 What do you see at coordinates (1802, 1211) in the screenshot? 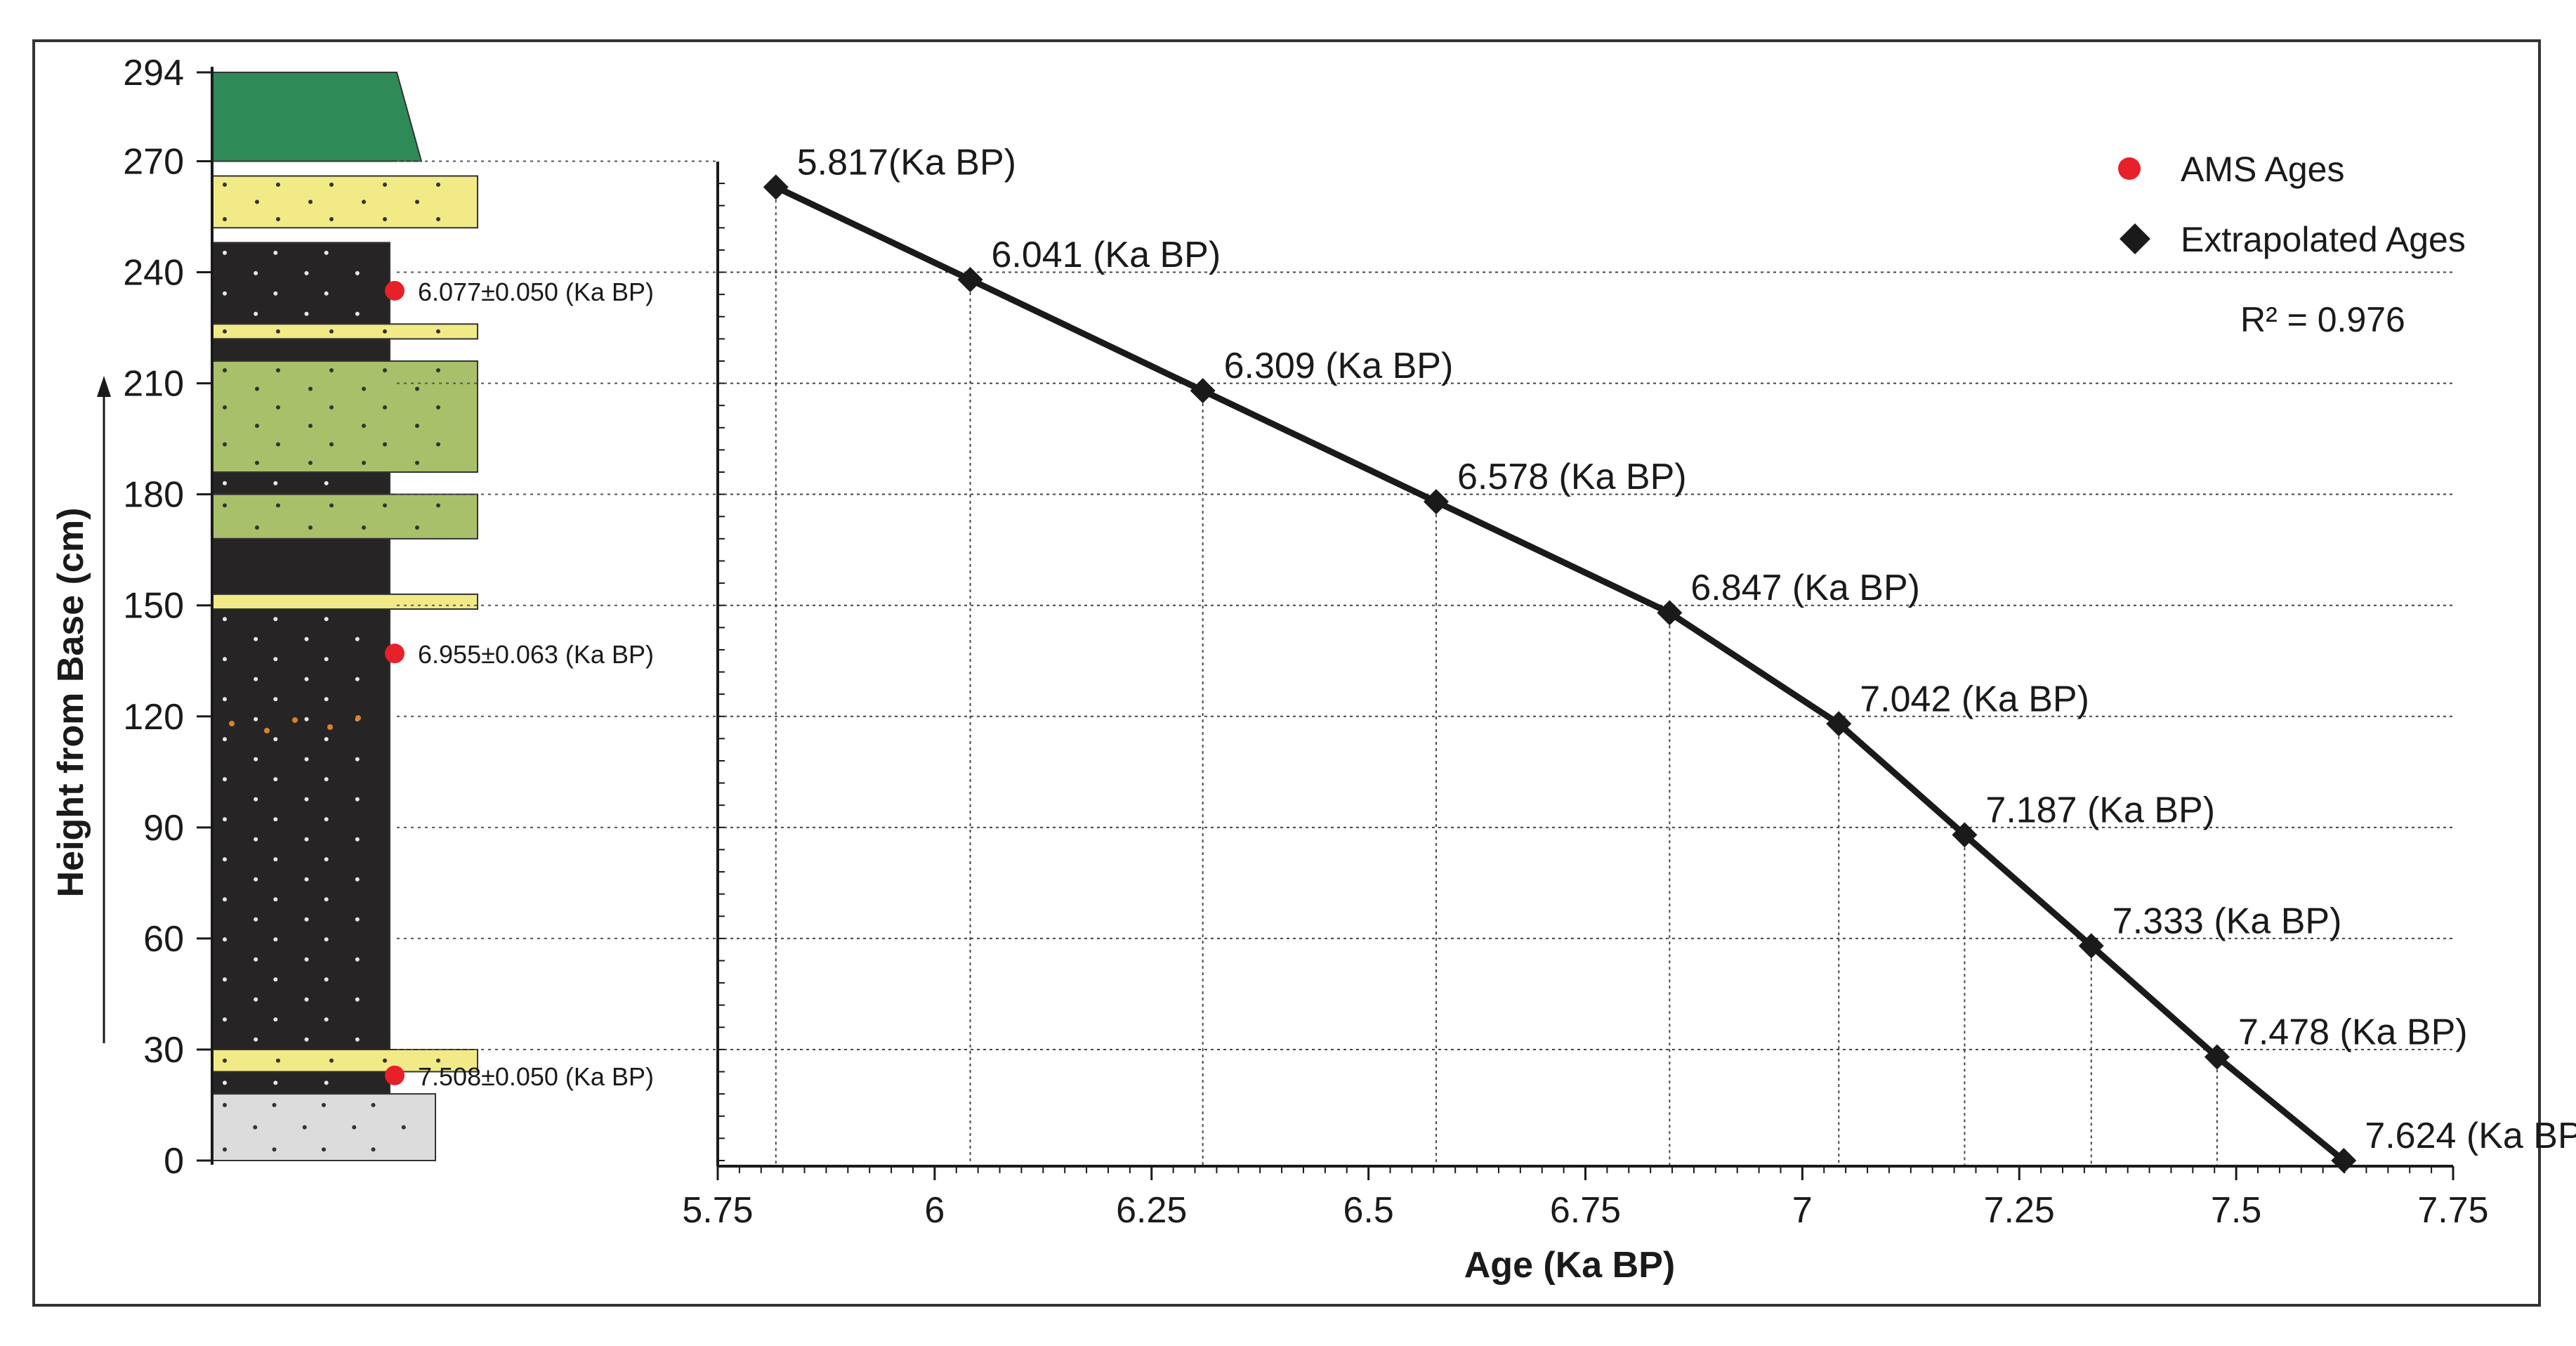
I see `x-tick-label: 7` at bounding box center [1802, 1211].